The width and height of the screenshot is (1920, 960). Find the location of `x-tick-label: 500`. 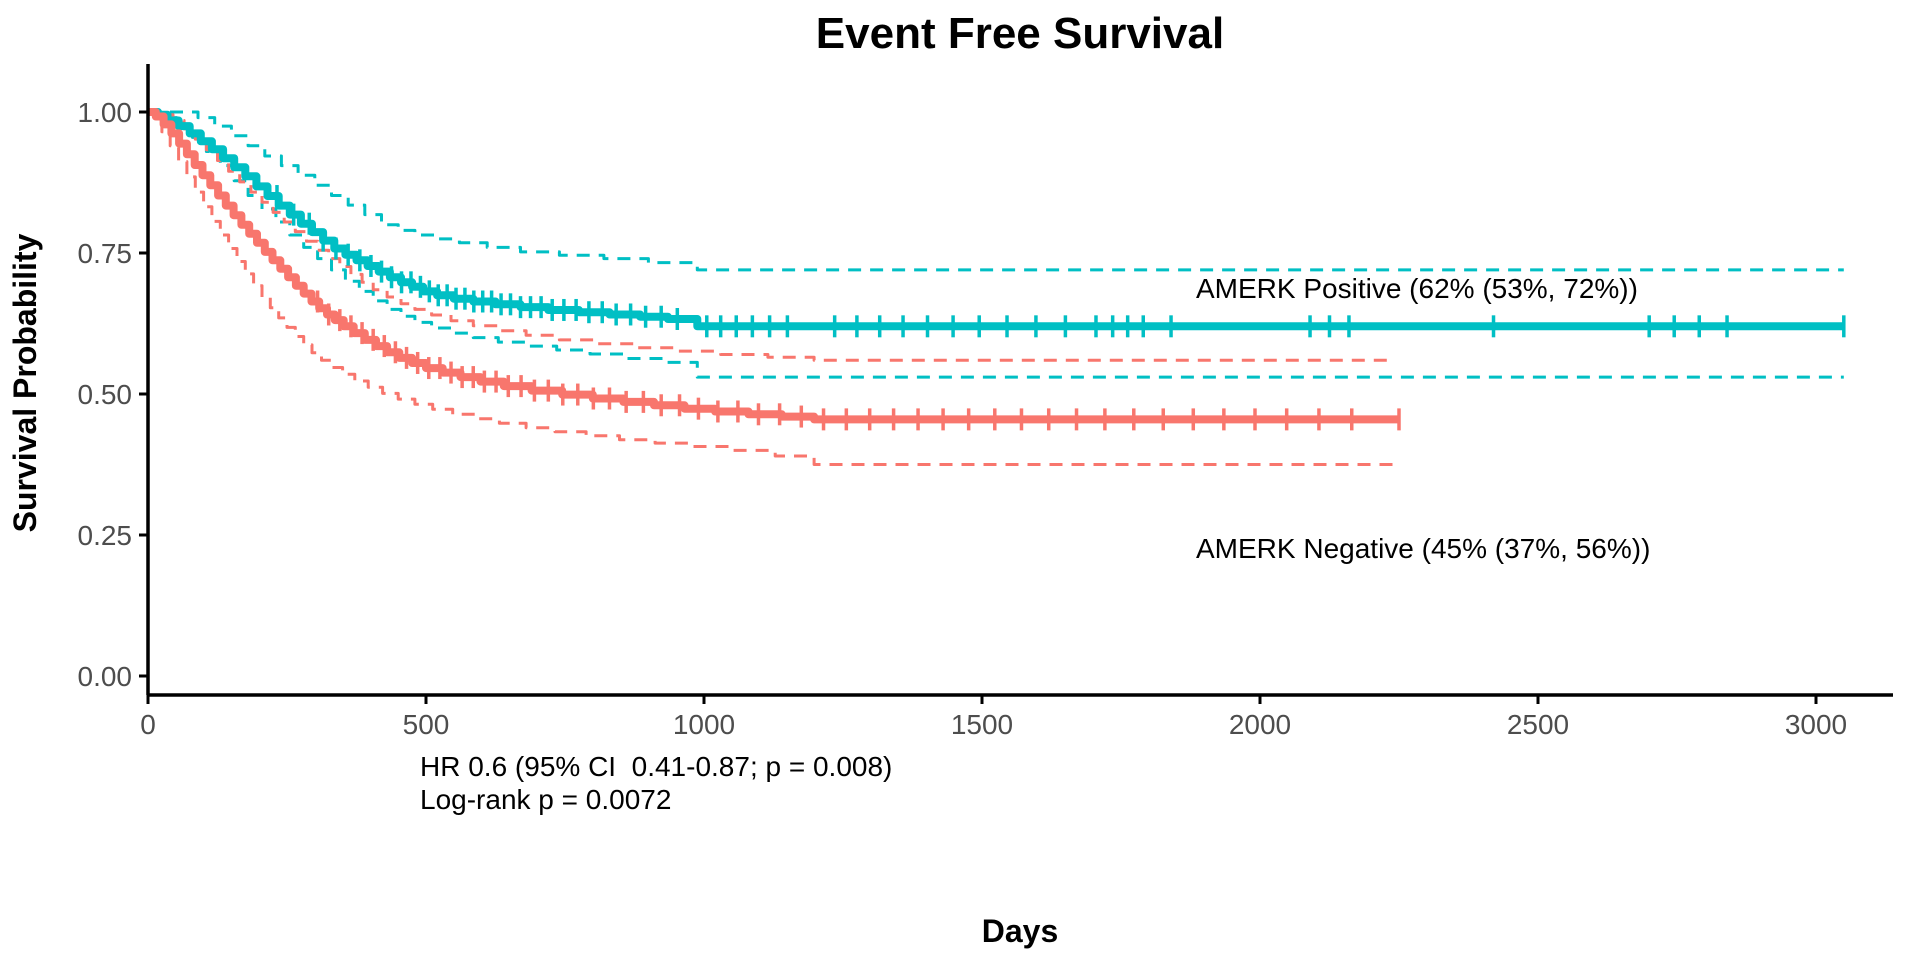

x-tick-label: 500 is located at coordinates (426, 724).